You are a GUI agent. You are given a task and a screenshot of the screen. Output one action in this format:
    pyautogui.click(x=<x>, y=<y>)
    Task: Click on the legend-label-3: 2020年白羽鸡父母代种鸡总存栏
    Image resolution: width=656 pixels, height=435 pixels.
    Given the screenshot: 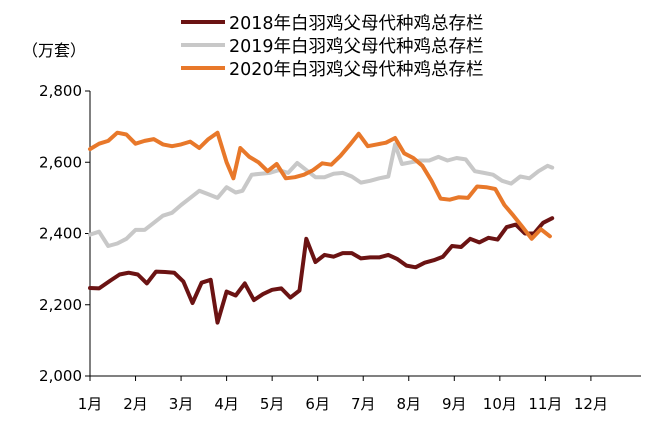 What is the action you would take?
    pyautogui.click(x=356, y=70)
    